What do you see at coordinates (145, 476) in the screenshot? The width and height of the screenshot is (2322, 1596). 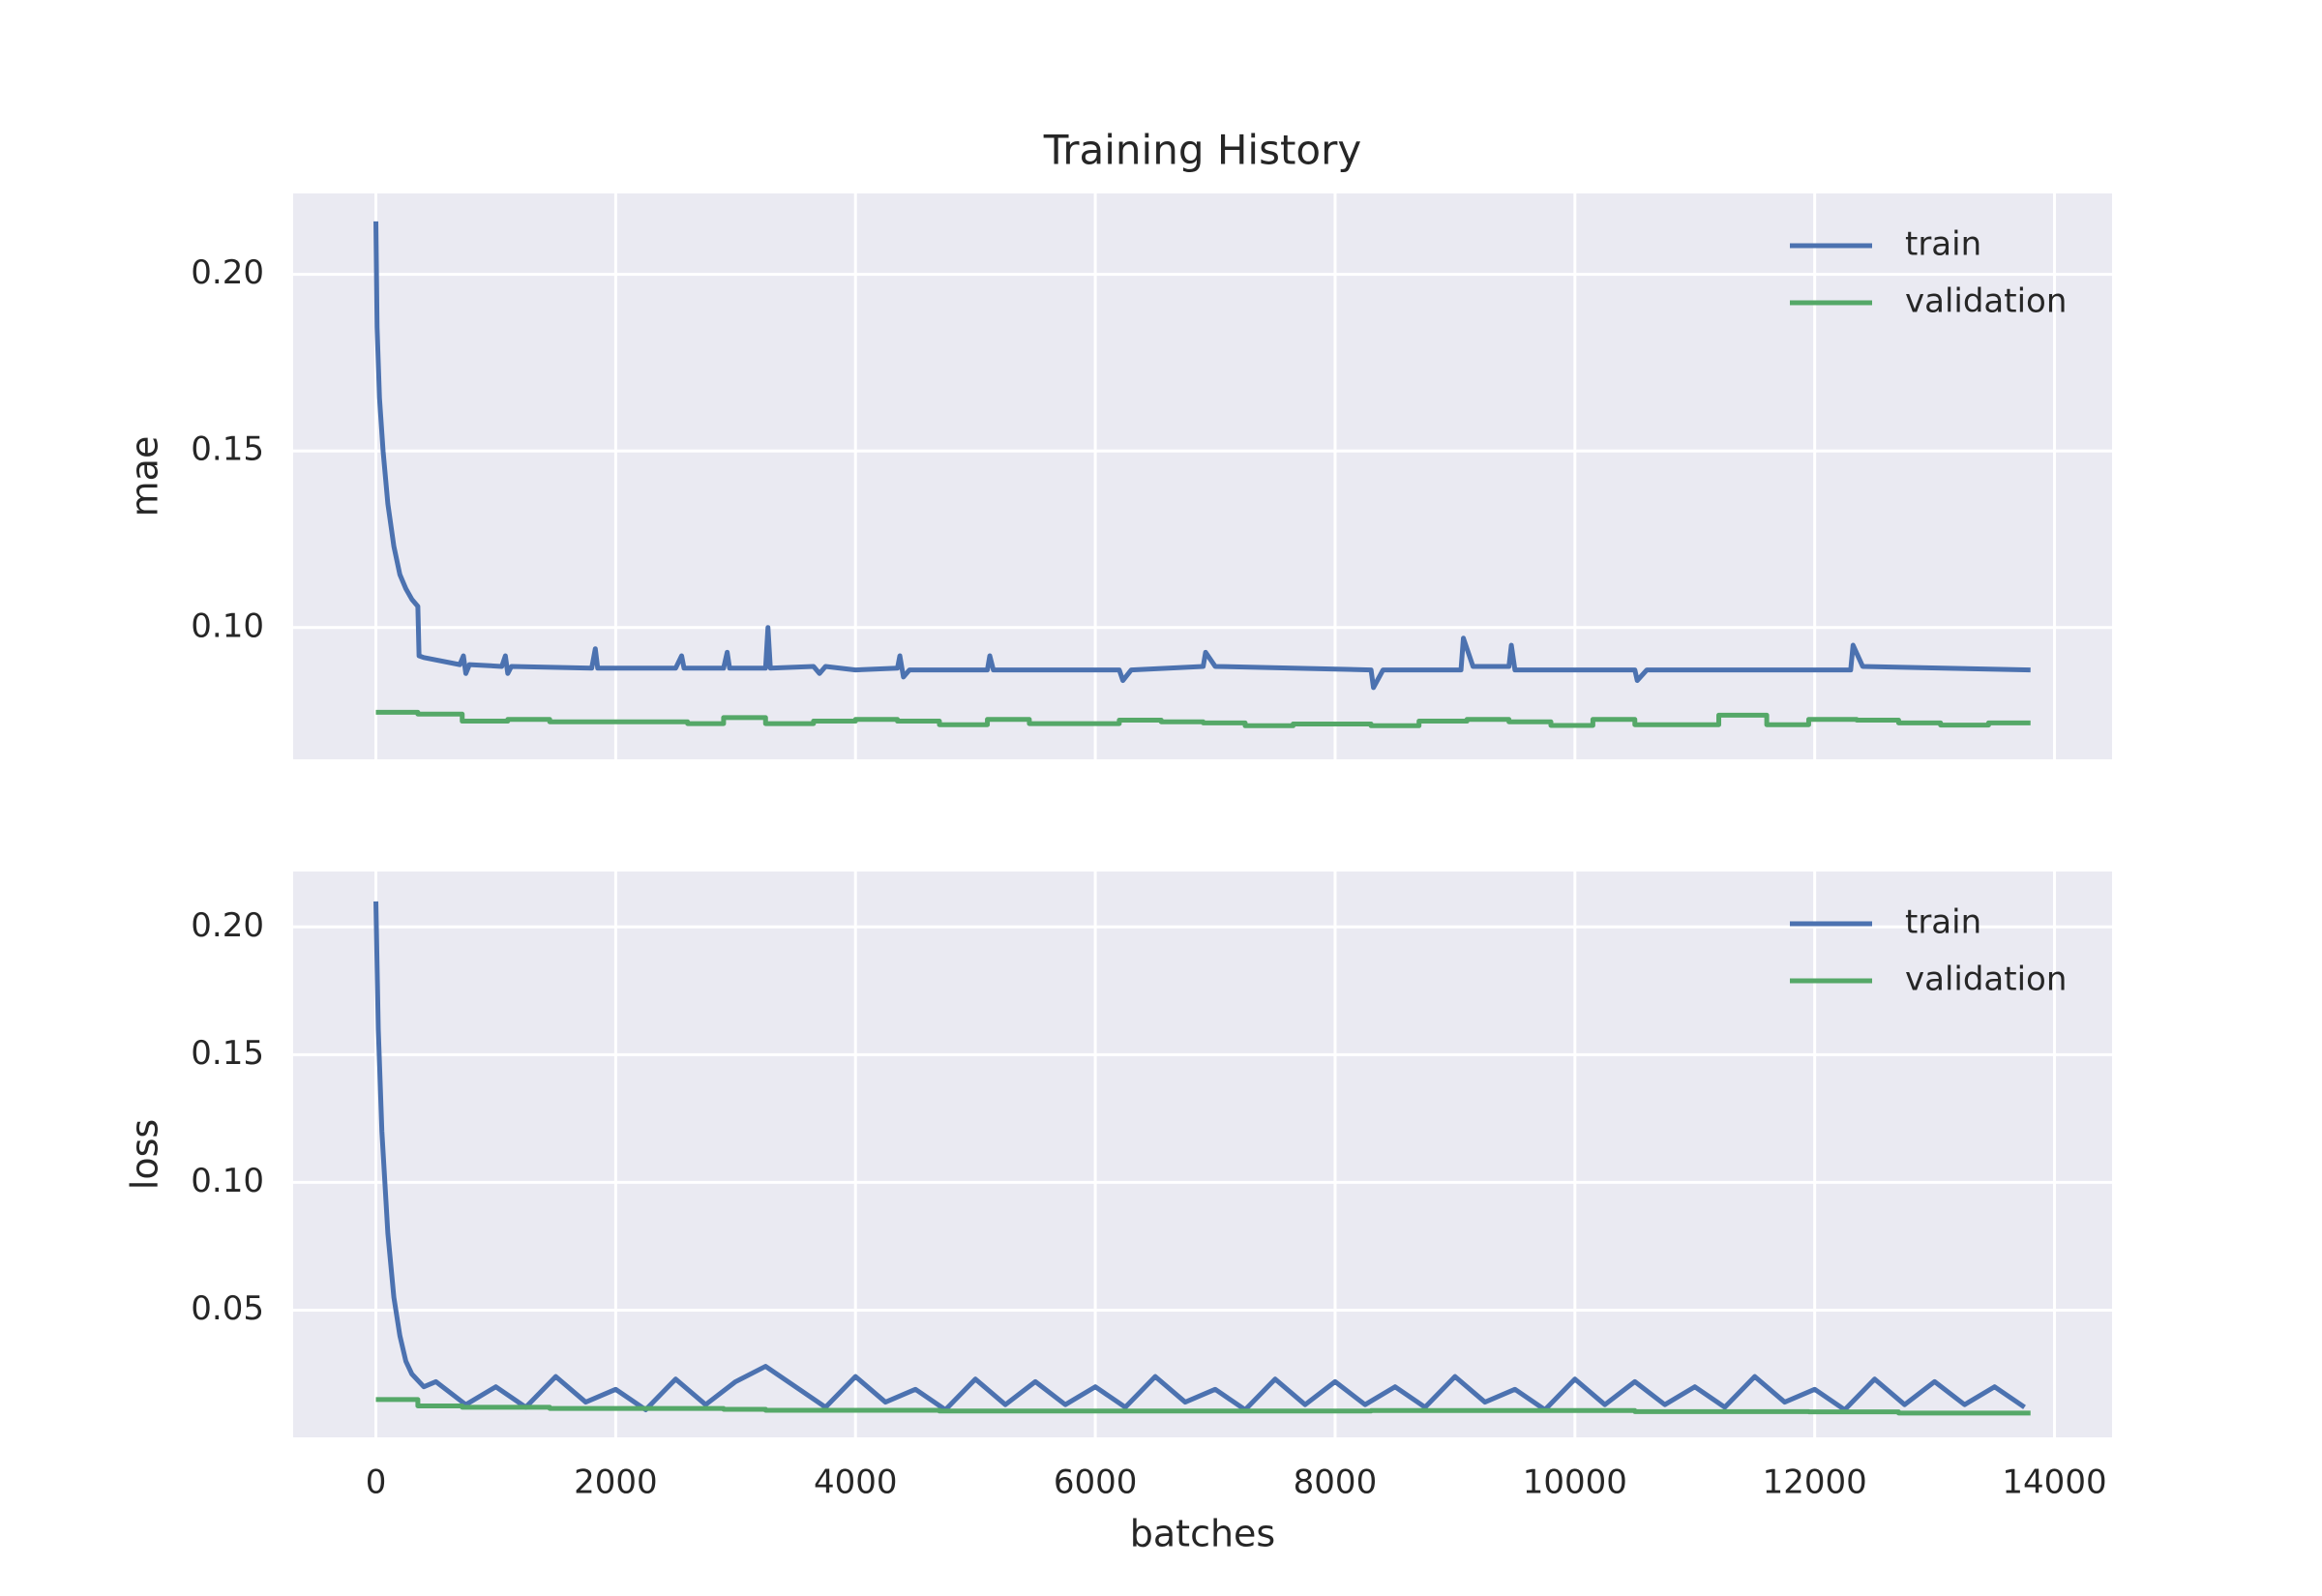 I see `y-axis-label: mae` at bounding box center [145, 476].